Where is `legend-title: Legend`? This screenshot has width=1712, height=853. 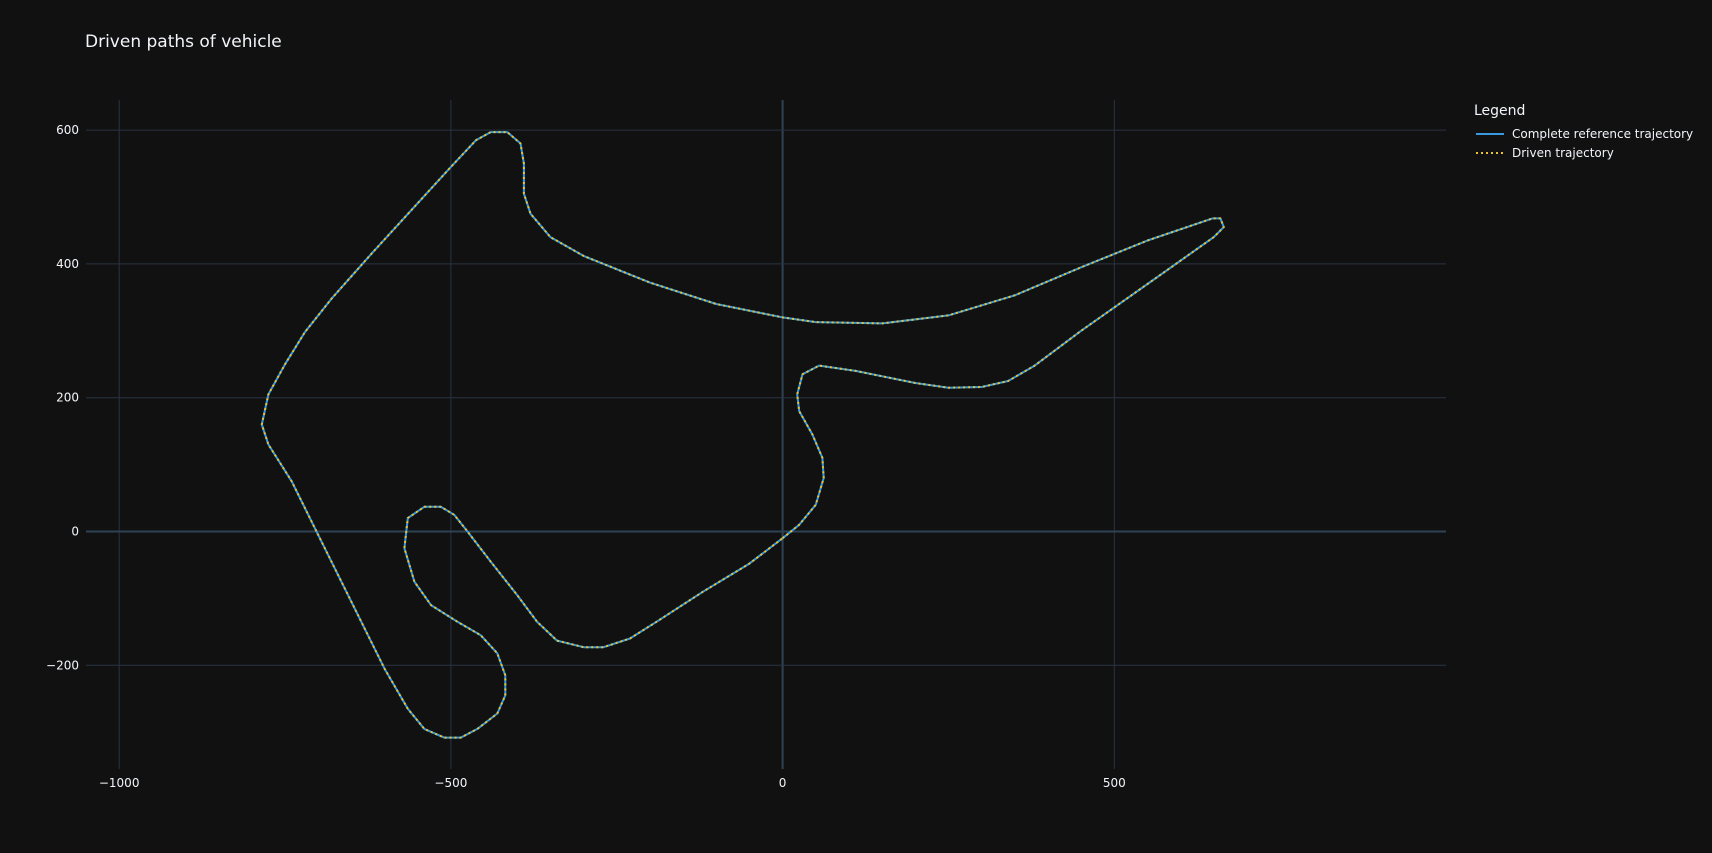 legend-title: Legend is located at coordinates (1500, 111).